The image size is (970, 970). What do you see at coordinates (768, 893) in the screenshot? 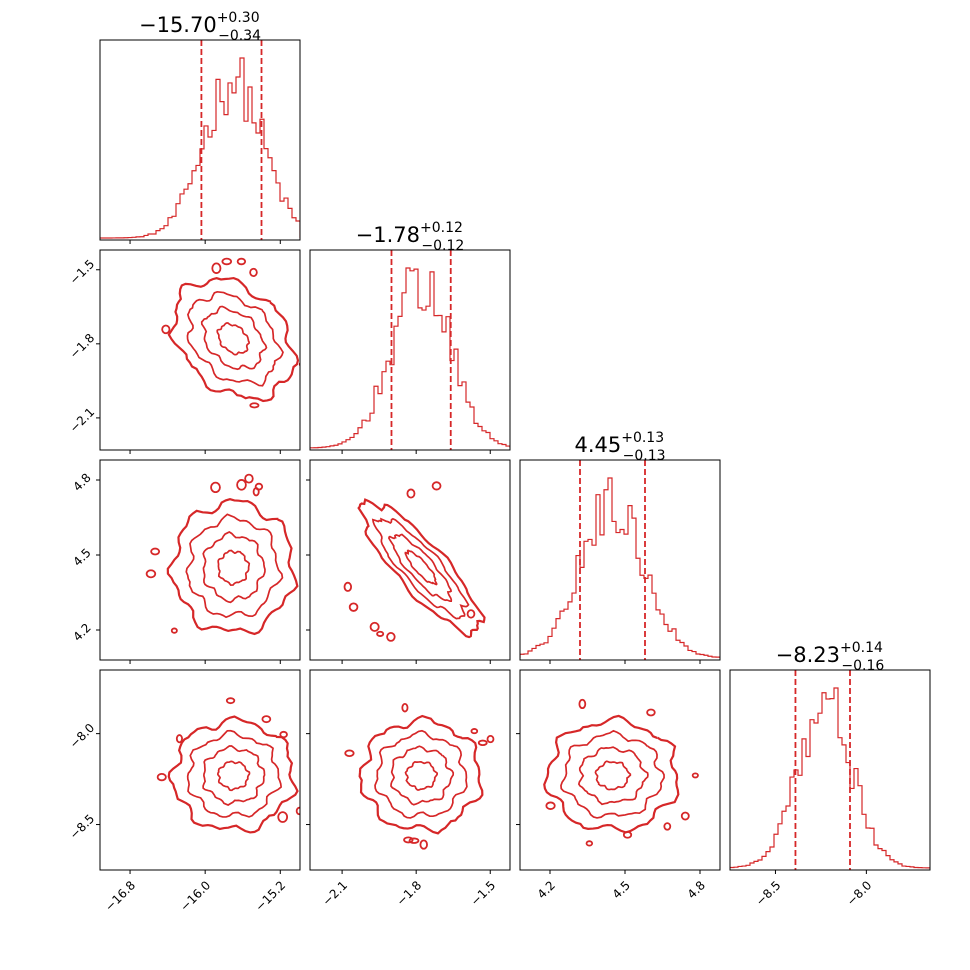
I see `x-tick-label-3-0: −8.5` at bounding box center [768, 893].